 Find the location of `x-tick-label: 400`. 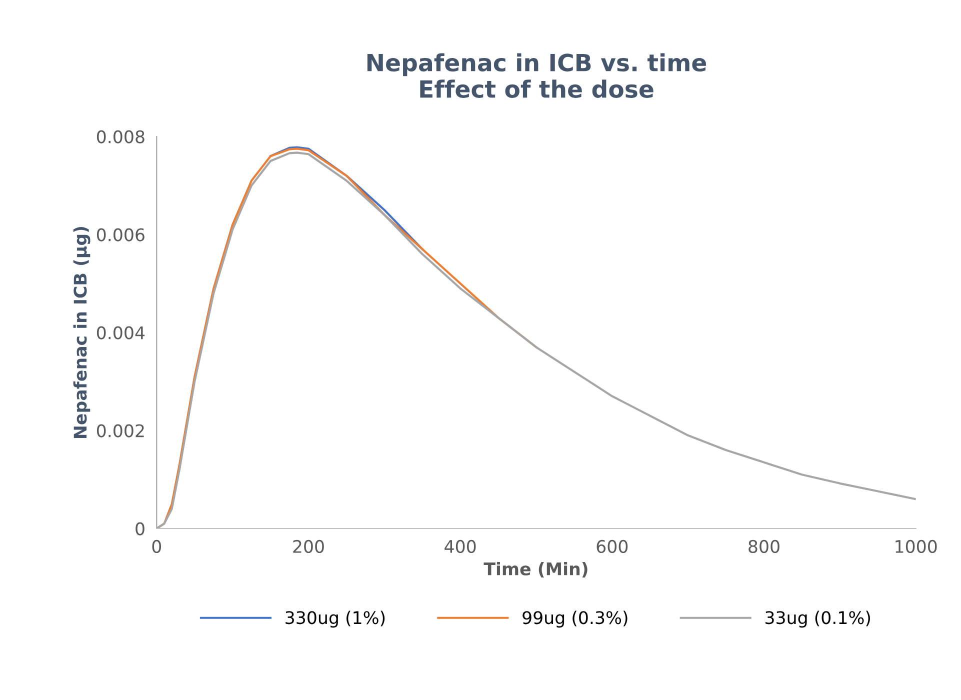

x-tick-label: 400 is located at coordinates (460, 547).